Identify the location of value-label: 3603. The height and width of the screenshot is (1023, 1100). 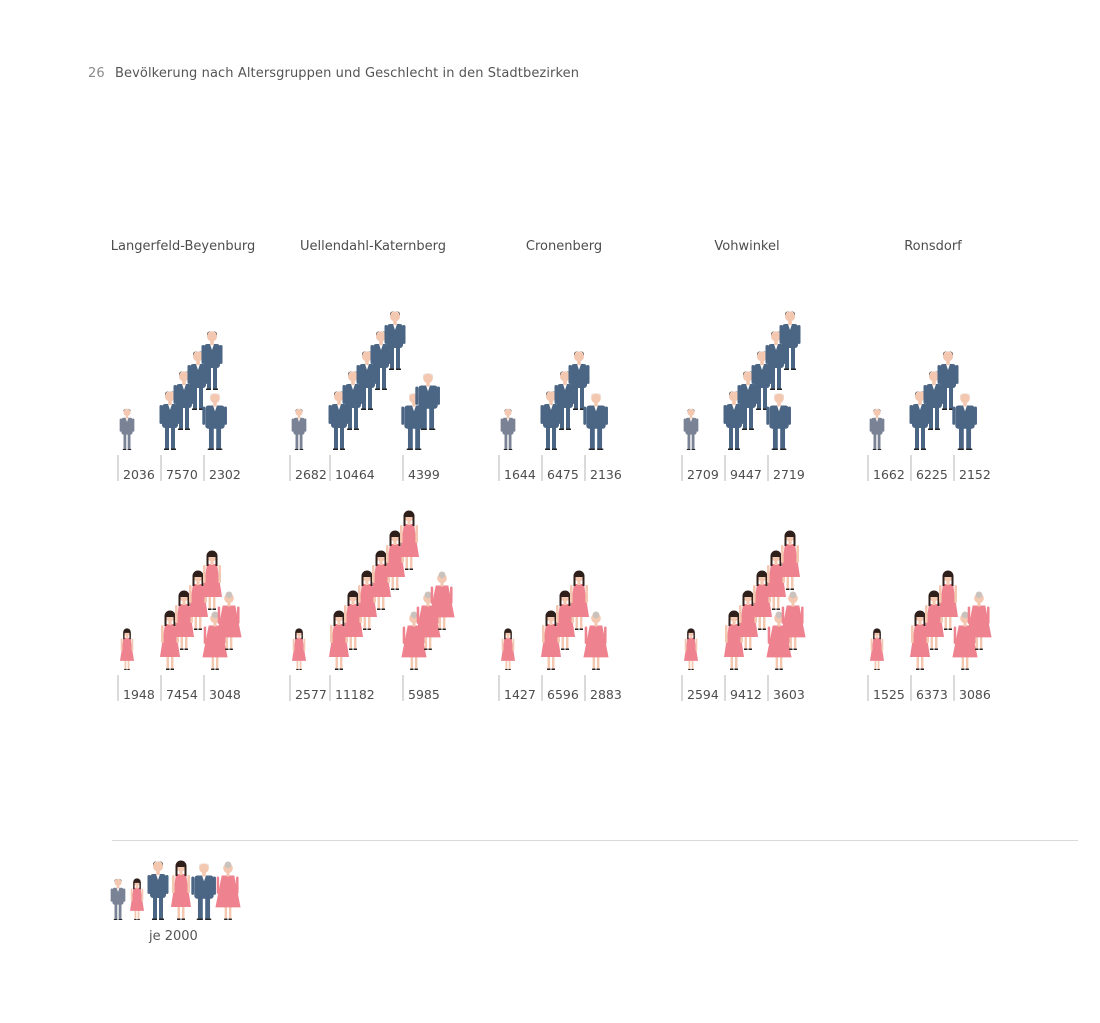
(789, 694).